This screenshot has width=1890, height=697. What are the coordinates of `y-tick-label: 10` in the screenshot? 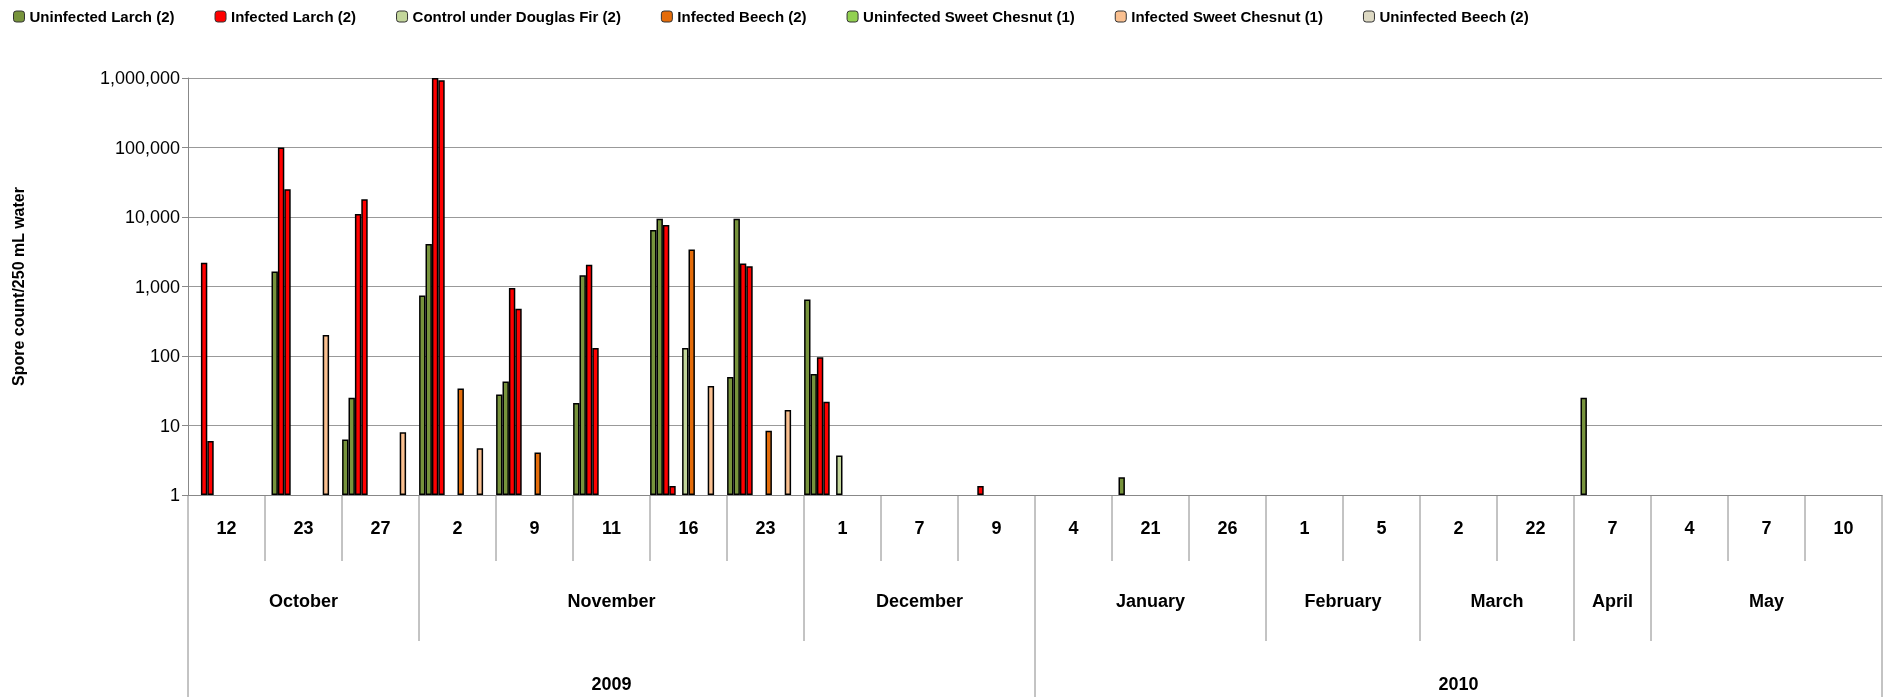 It's located at (169, 425).